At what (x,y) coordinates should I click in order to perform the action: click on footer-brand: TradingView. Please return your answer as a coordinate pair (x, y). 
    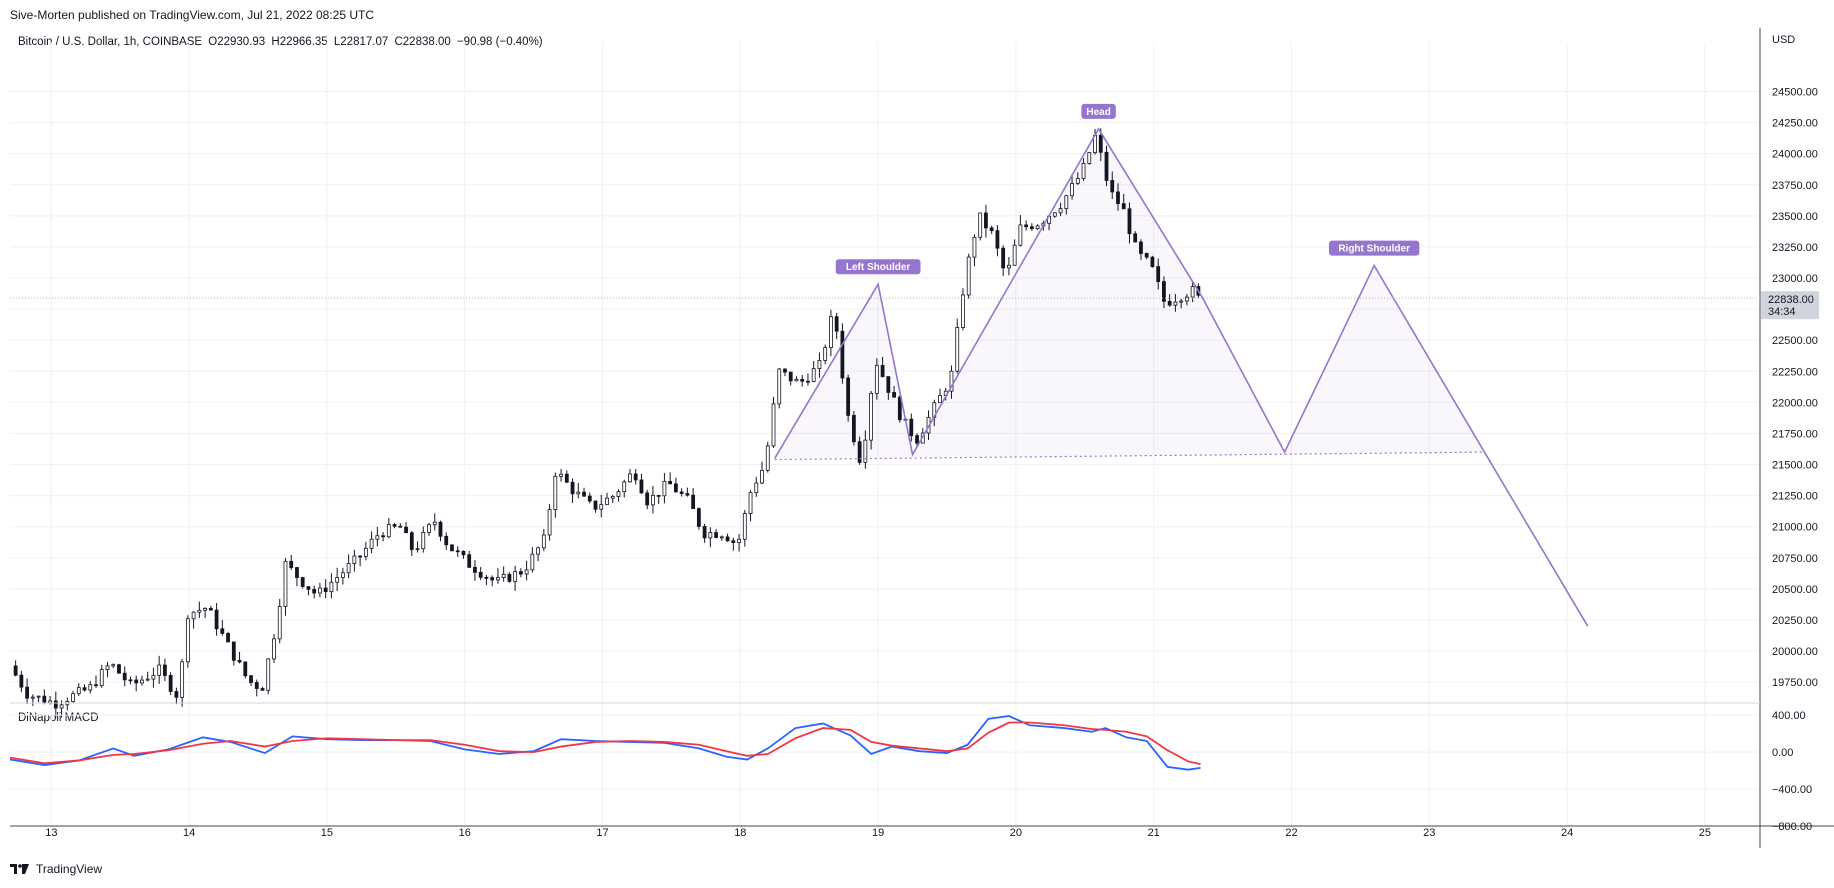
    Looking at the image, I should click on (56, 869).